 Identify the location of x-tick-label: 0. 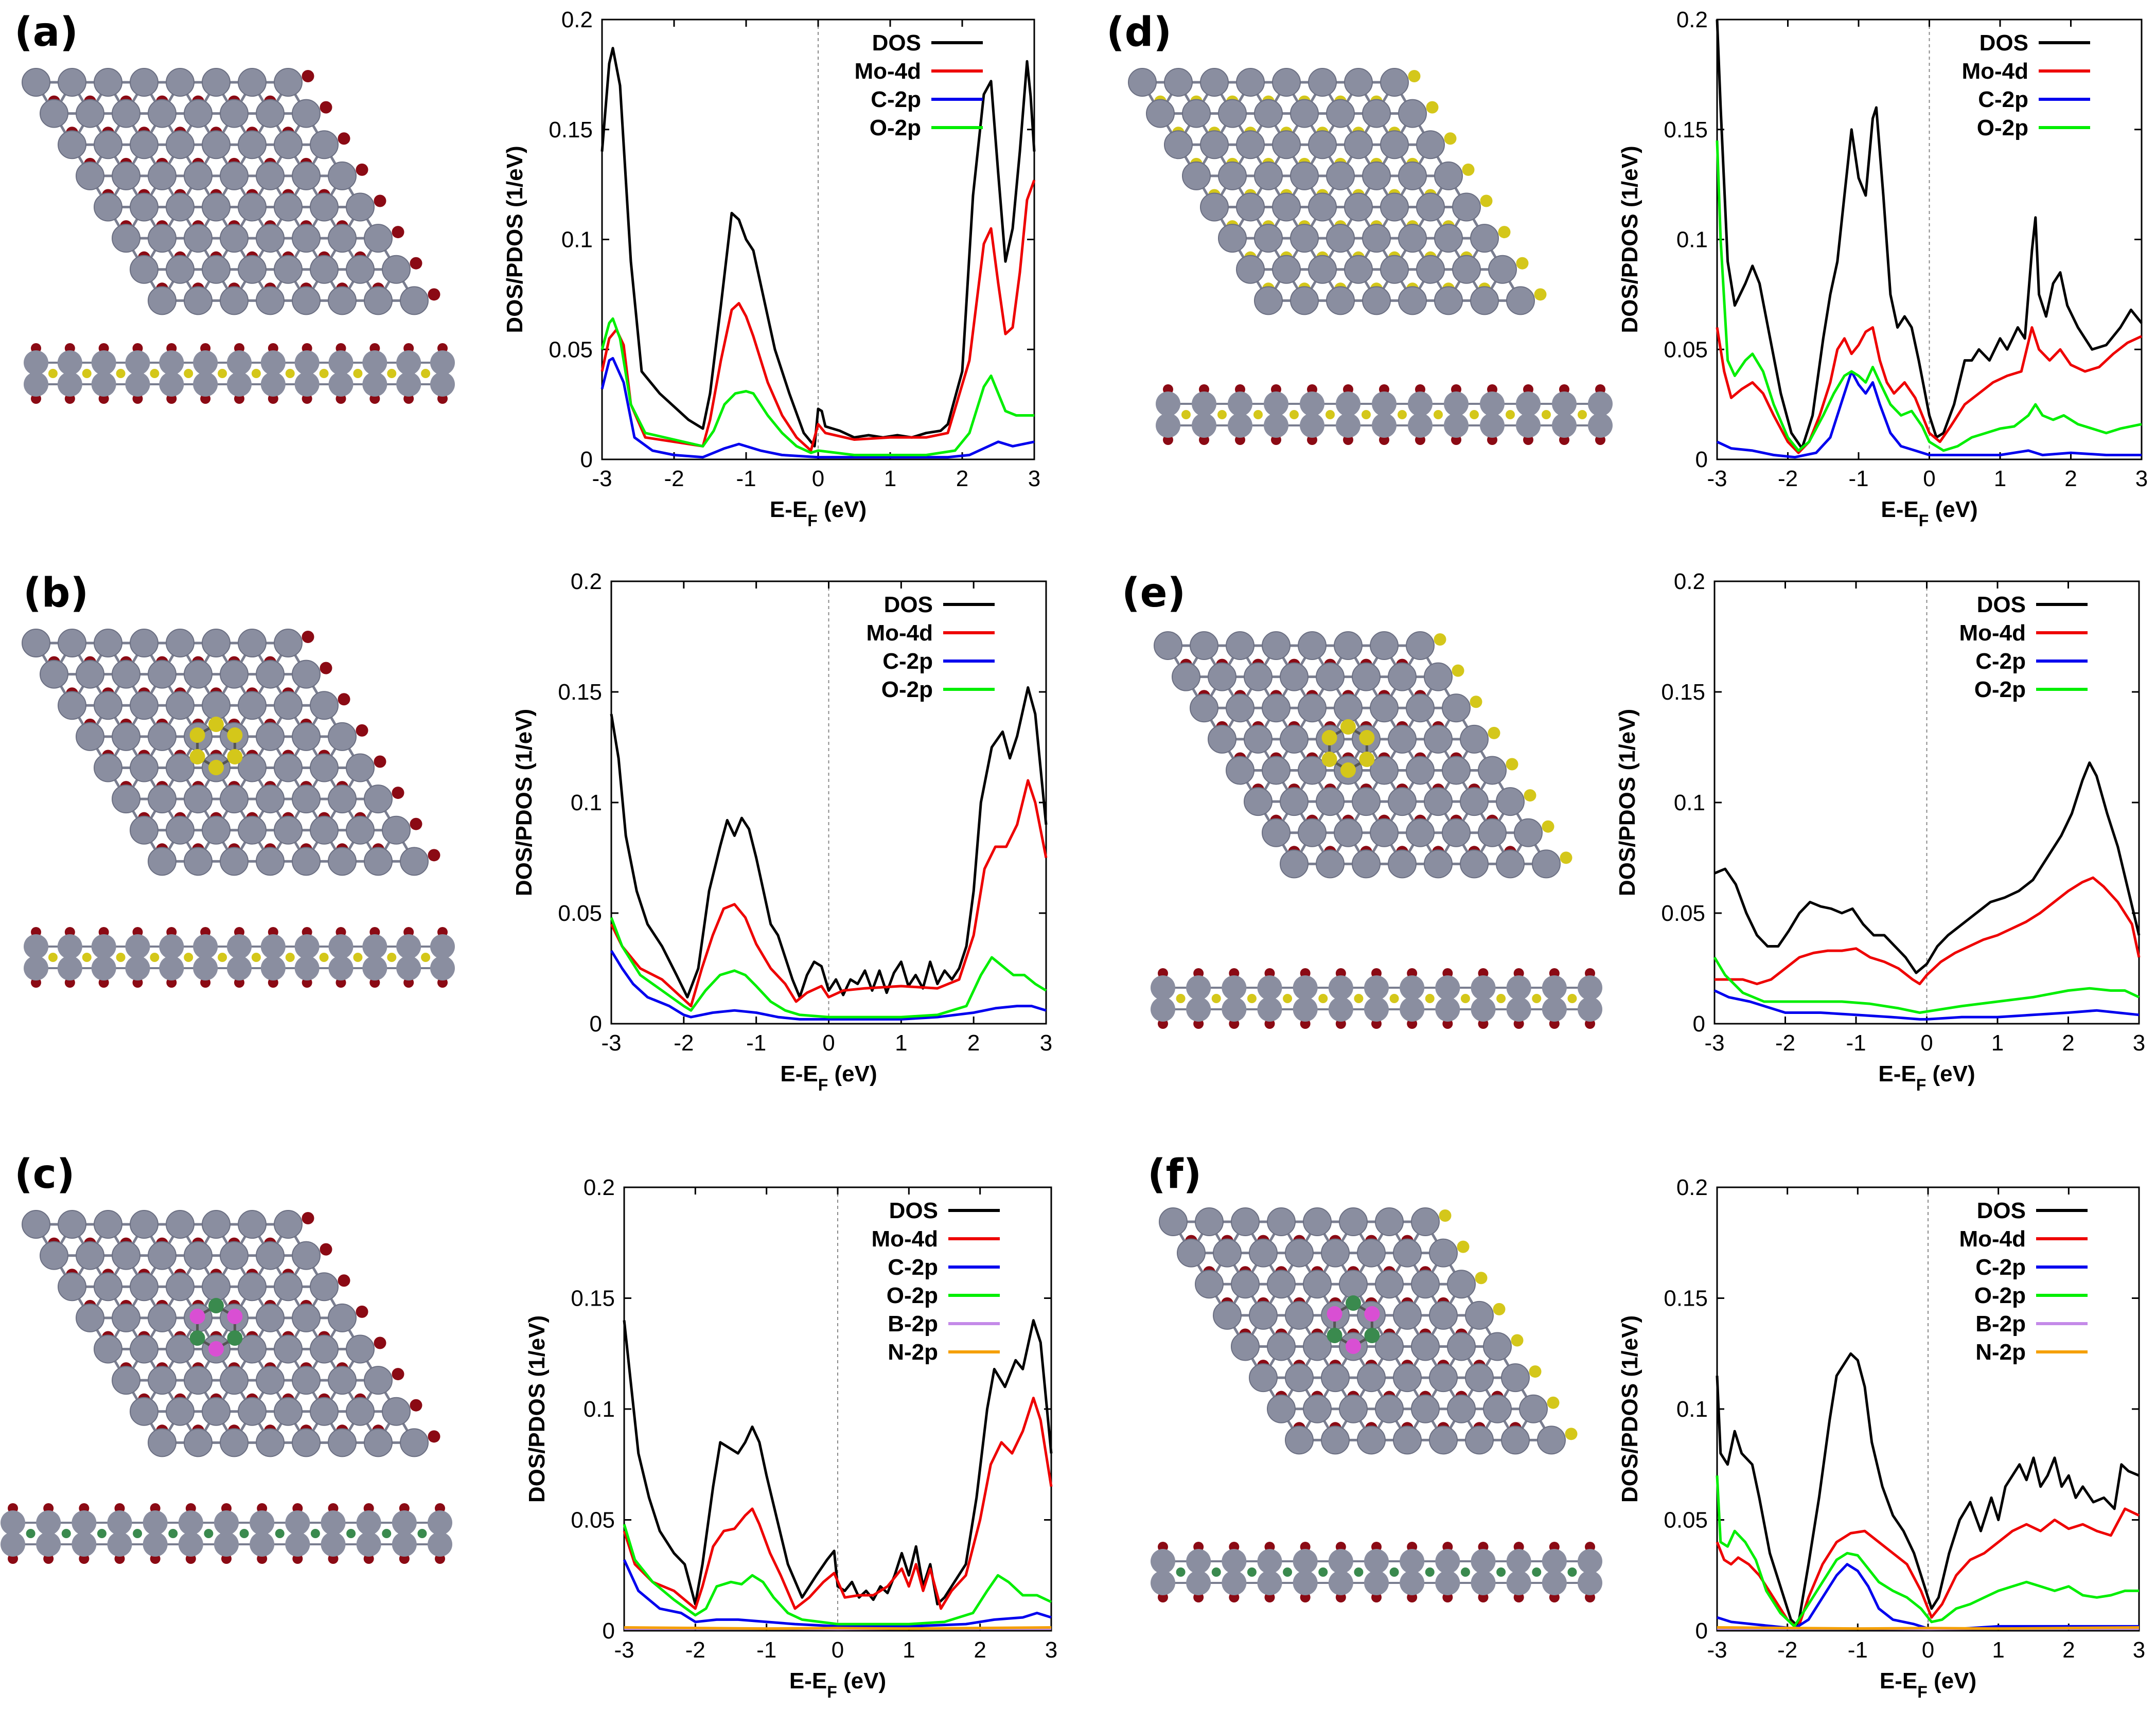
(828, 1043).